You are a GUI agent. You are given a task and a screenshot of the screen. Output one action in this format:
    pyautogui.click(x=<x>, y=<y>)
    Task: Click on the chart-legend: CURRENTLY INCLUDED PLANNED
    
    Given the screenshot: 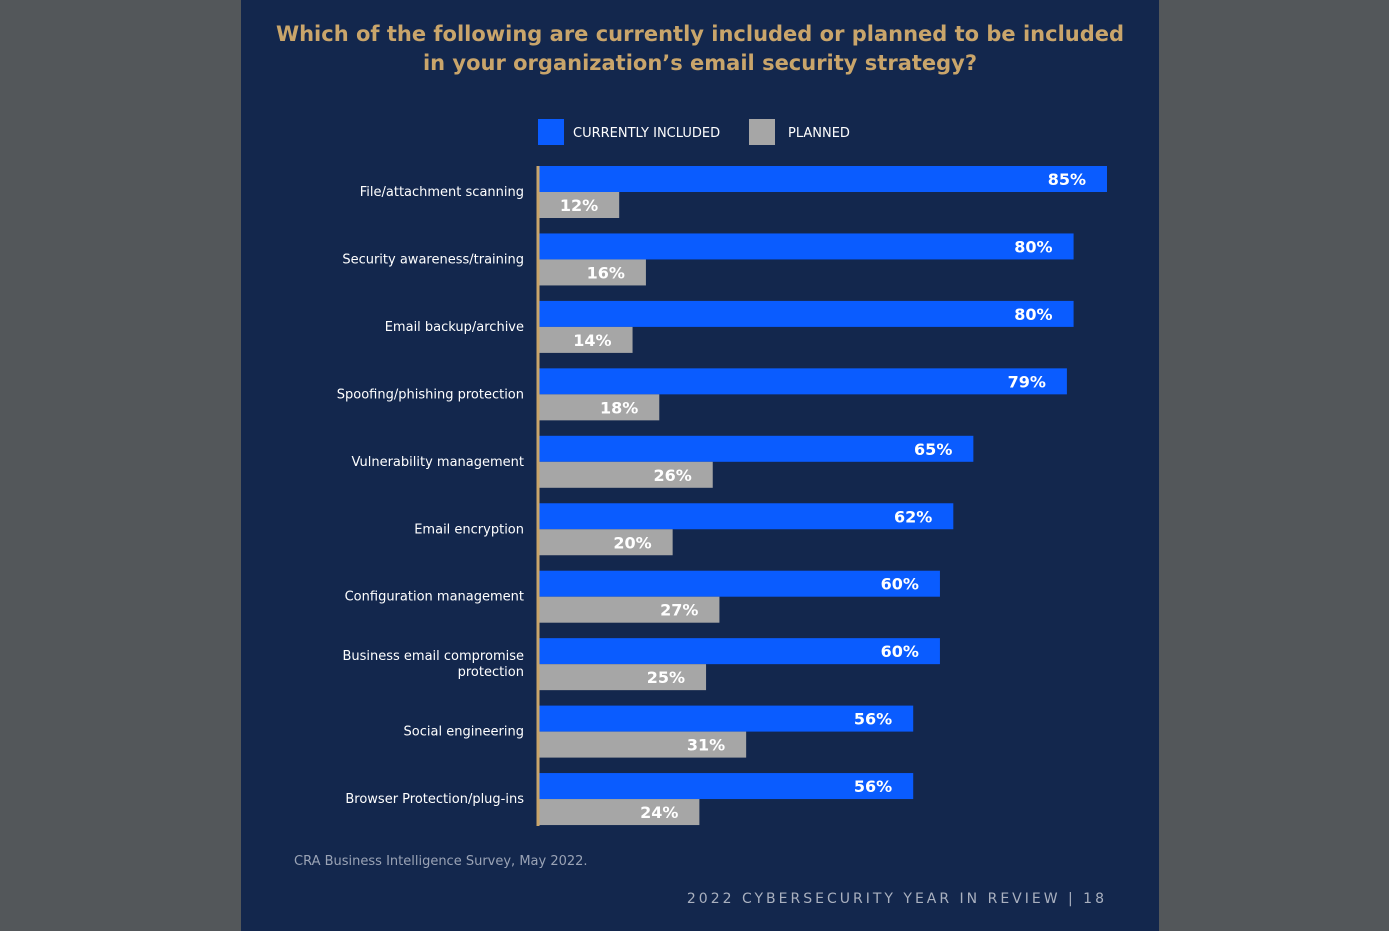 What is the action you would take?
    pyautogui.click(x=694, y=132)
    